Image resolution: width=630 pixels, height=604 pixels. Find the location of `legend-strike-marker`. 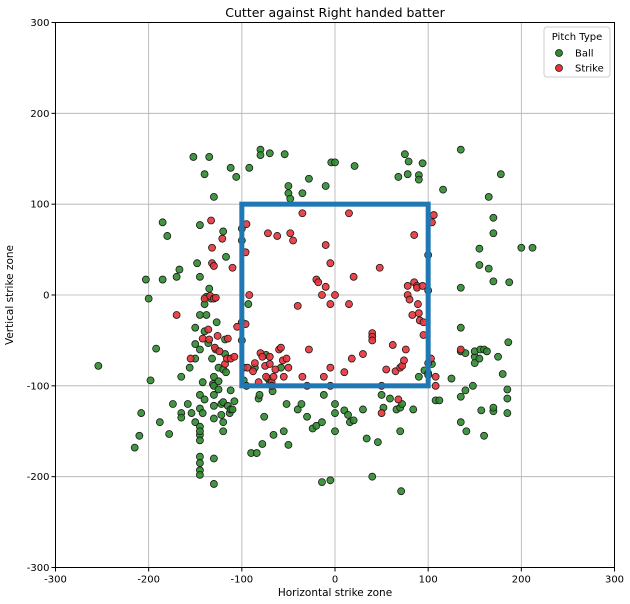

legend-strike-marker is located at coordinates (559, 68).